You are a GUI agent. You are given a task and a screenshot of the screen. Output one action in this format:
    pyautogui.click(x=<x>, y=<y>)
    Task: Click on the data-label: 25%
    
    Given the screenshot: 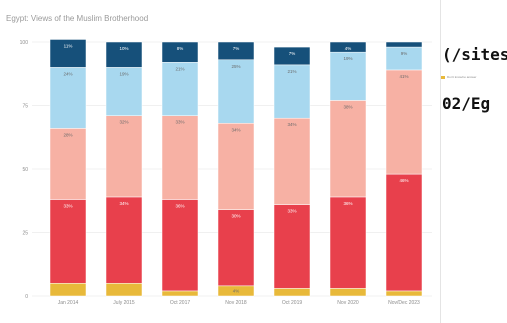 What is the action you would take?
    pyautogui.click(x=235, y=66)
    